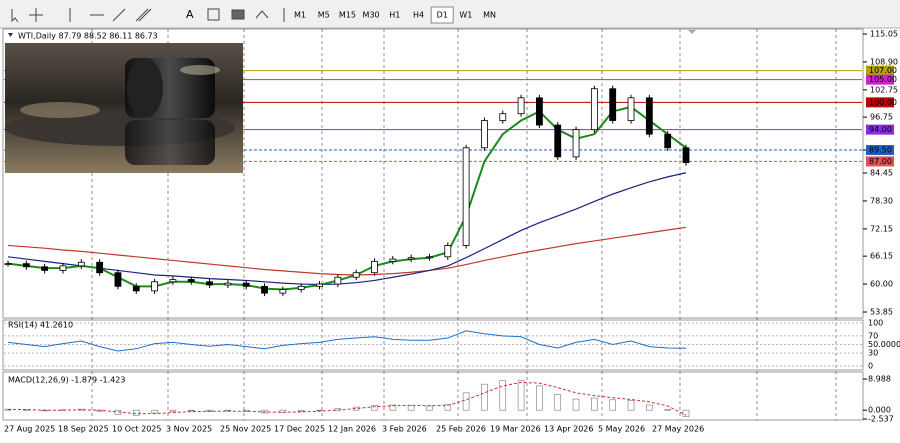  I want to click on timeframe-button: H4, so click(418, 15).